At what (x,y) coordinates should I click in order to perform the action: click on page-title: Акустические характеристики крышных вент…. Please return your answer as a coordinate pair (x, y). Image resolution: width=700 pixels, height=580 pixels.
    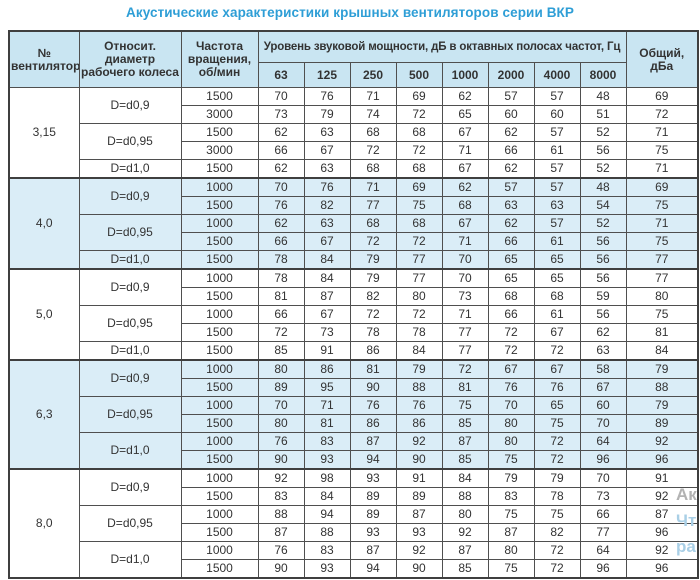
    Looking at the image, I should click on (349, 12).